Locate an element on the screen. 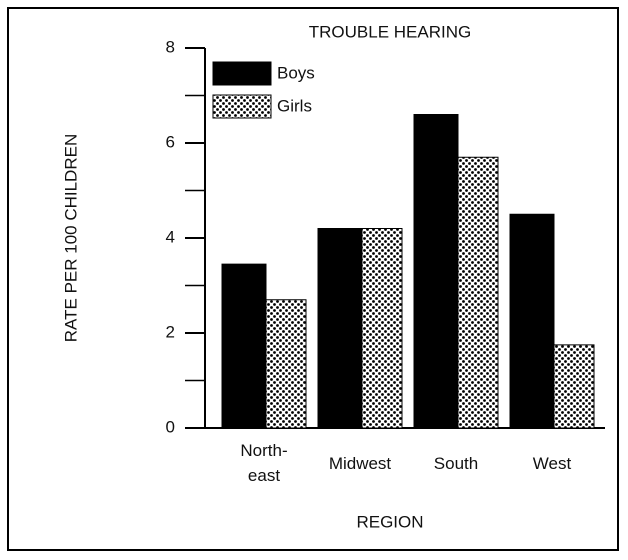  x-axis-label: REGION is located at coordinates (389, 521).